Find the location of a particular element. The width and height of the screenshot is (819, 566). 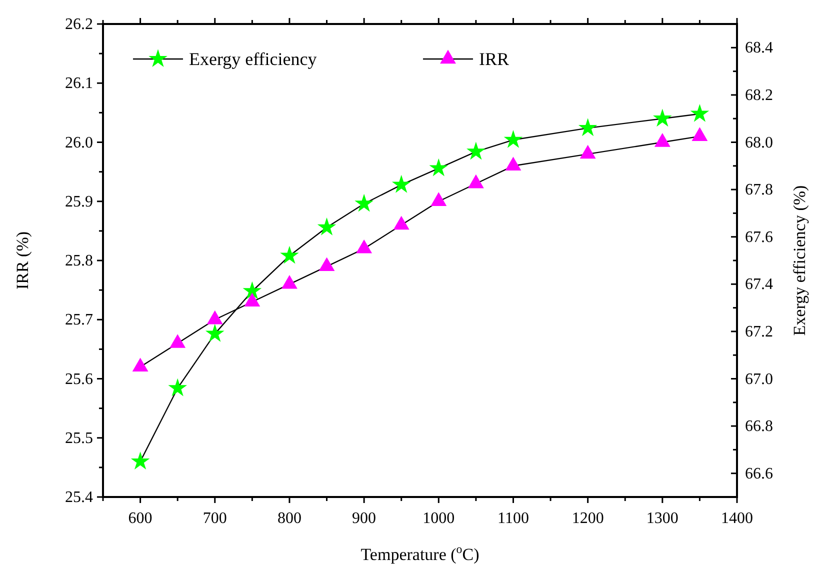

x-axis-title: Temperature ($^{o}$C) is located at coordinates (420, 553).